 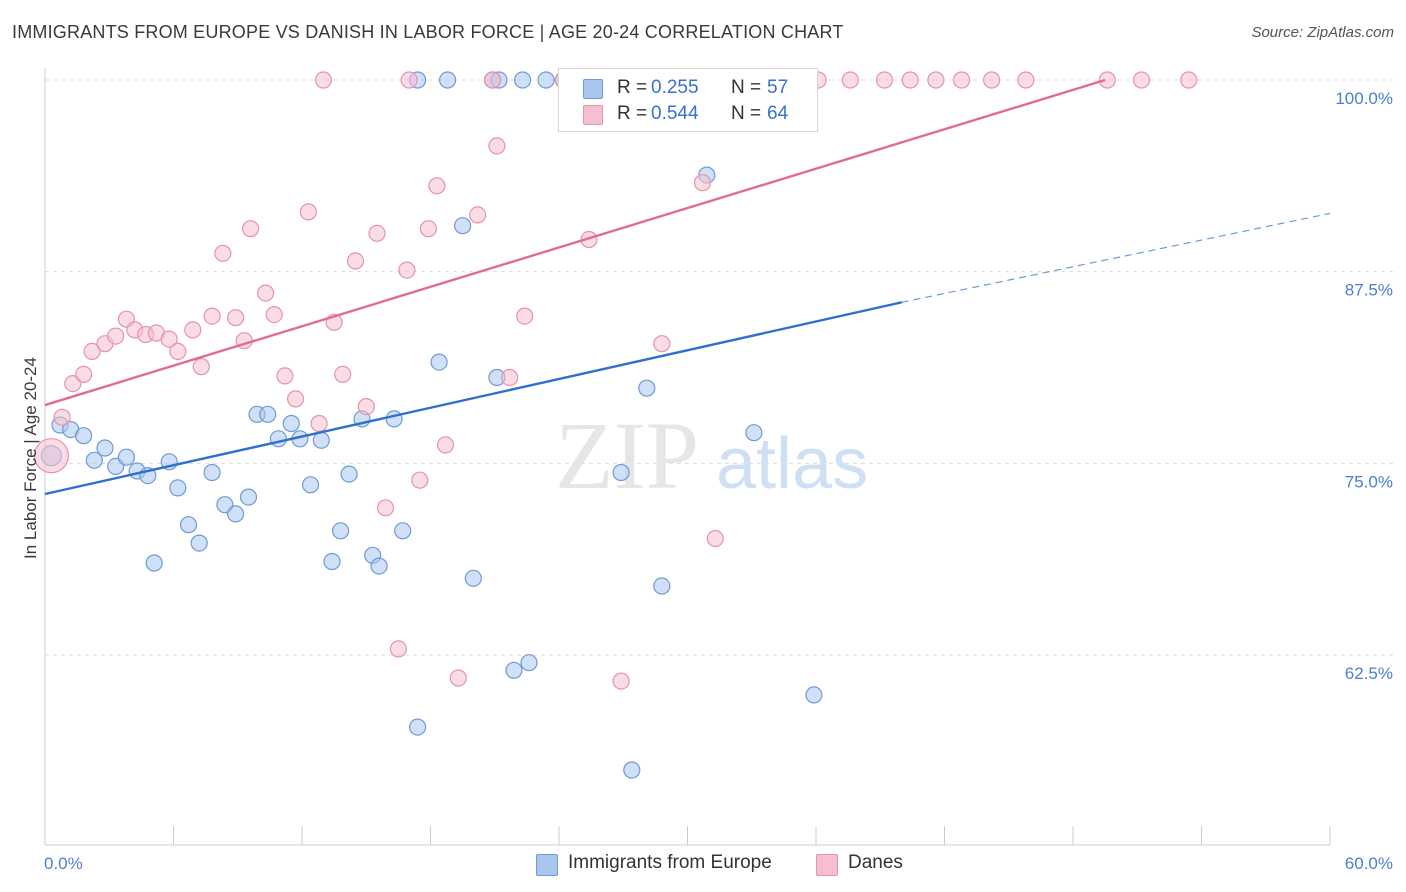 What do you see at coordinates (688, 100) in the screenshot?
I see `correlation-legend: R = 0.255 N = 57 R = 0.544 N = 64` at bounding box center [688, 100].